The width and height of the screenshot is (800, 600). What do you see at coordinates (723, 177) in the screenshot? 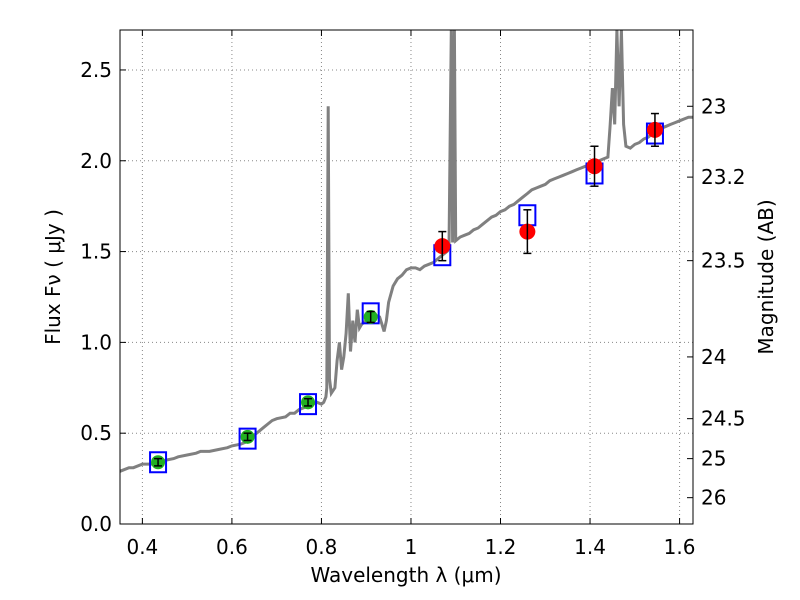
I see `right-tick-label: 23.2` at bounding box center [723, 177].